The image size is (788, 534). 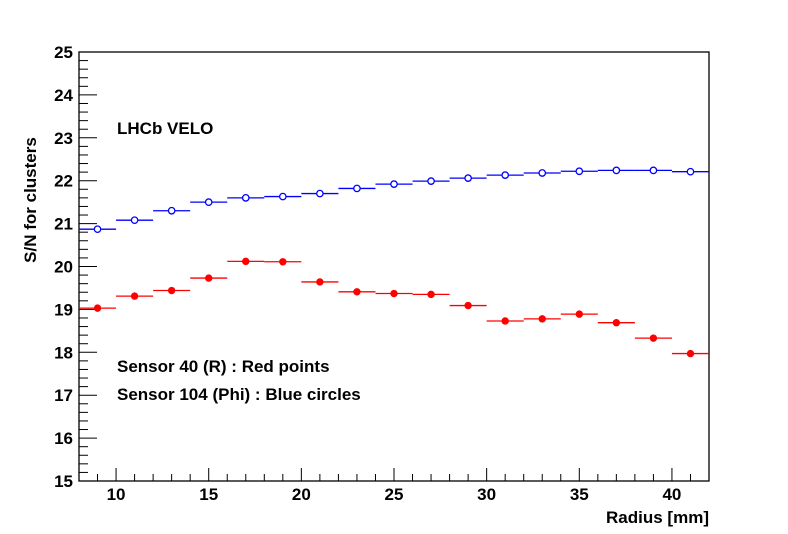 I want to click on y-tick-label: 21, so click(x=63, y=224).